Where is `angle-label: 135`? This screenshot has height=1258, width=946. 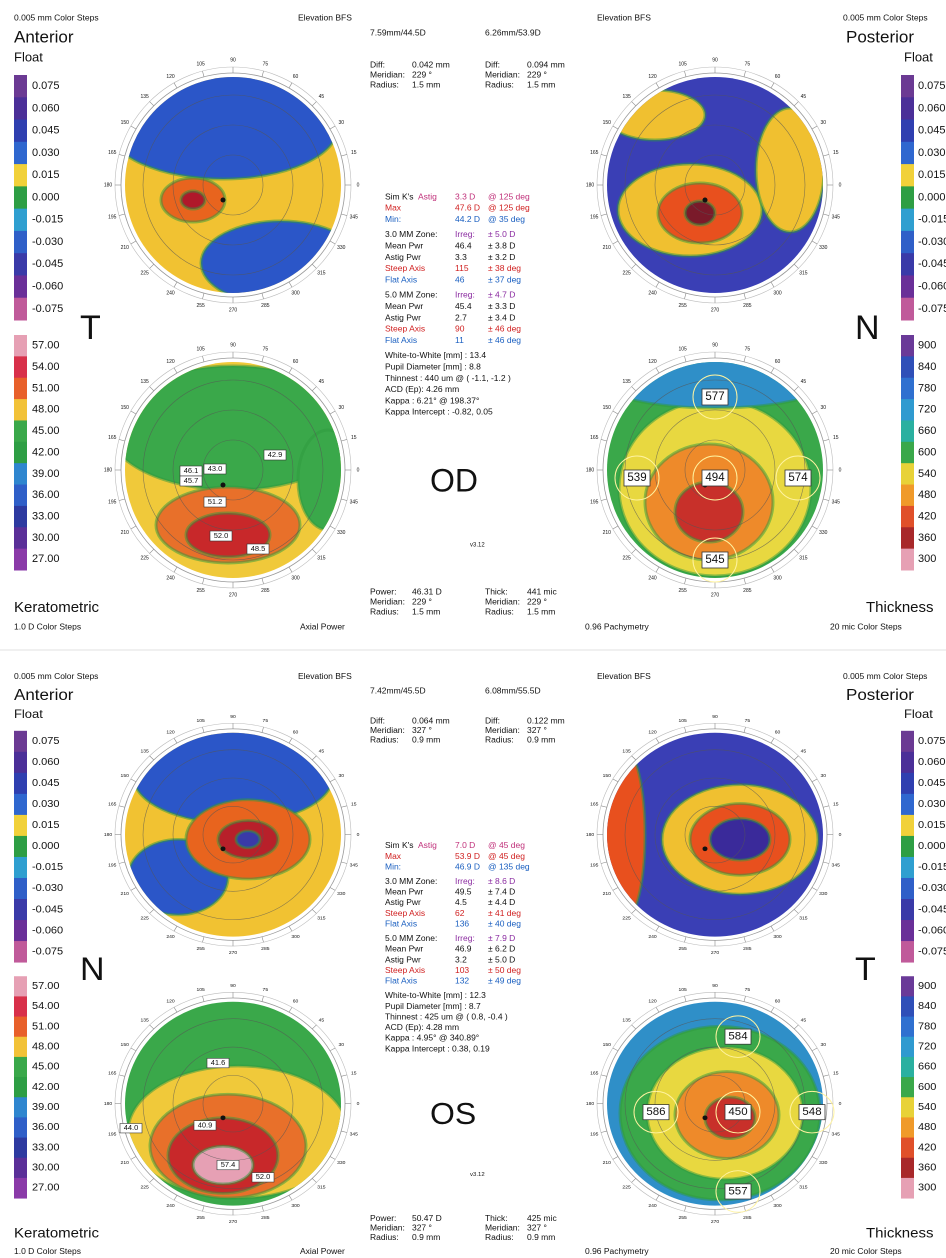 angle-label: 135 is located at coordinates (144, 1021).